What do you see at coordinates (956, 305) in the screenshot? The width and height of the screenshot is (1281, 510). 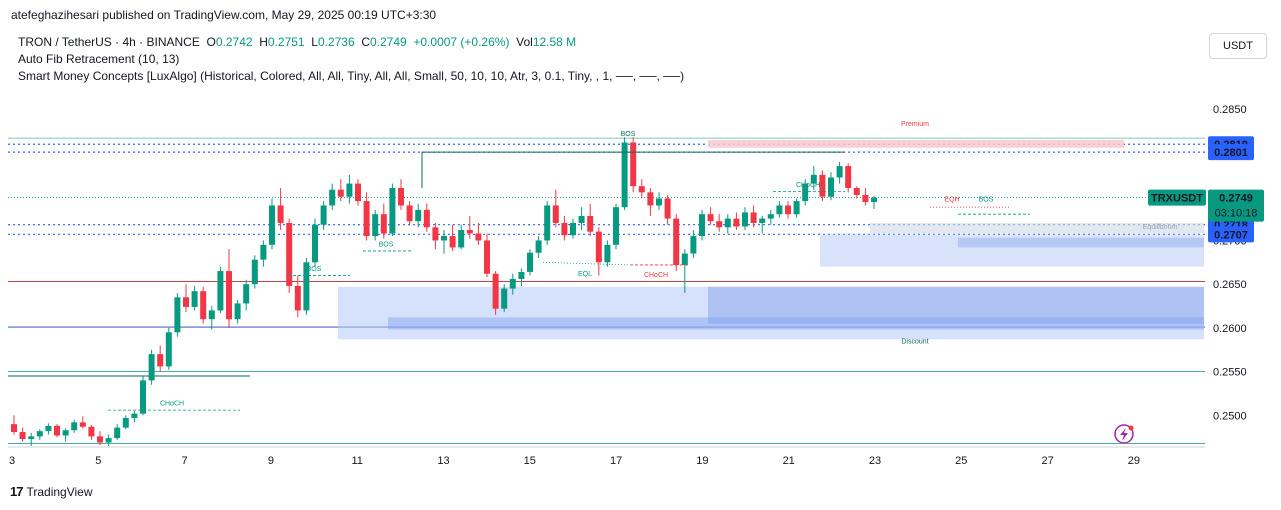 I see `order-block-zone` at bounding box center [956, 305].